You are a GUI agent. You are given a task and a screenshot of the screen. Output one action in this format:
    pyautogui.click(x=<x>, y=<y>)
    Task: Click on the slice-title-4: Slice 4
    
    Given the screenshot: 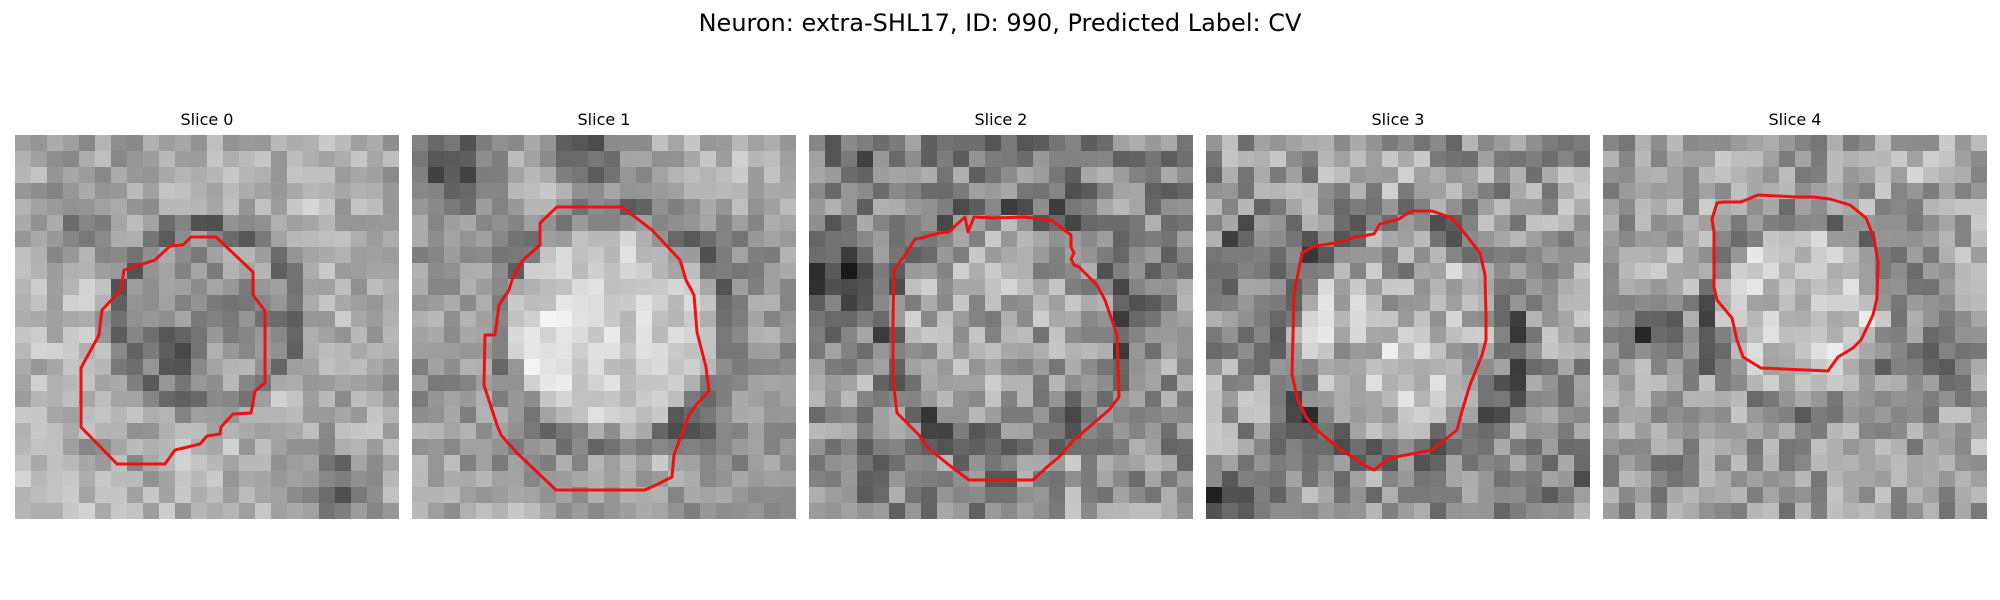 What is the action you would take?
    pyautogui.click(x=1795, y=119)
    